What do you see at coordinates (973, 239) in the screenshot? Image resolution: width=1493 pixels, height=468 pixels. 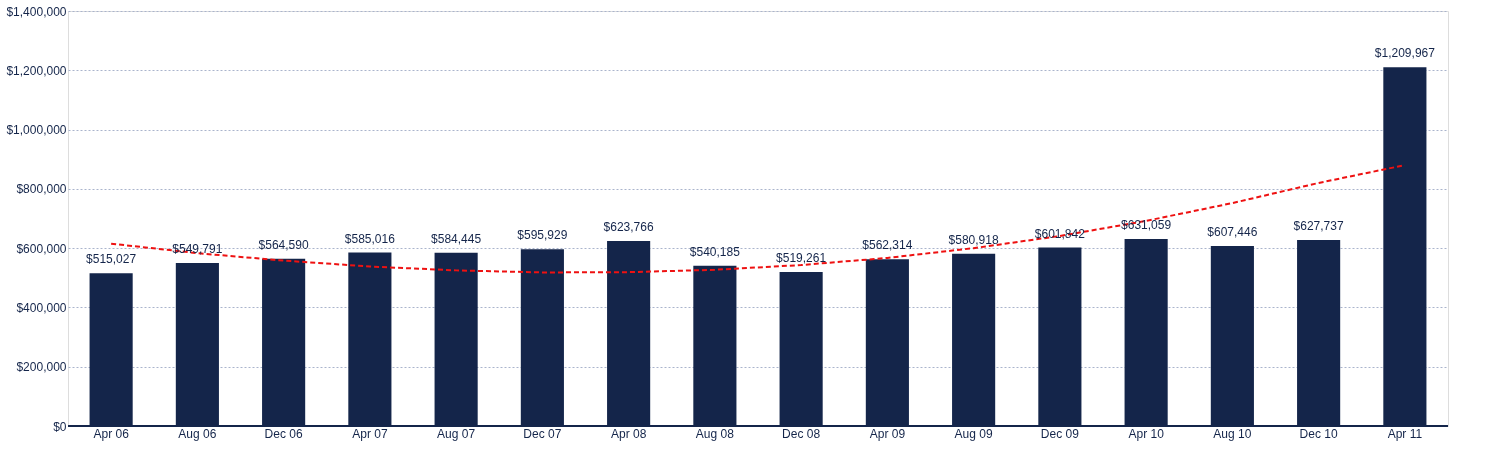 I see `data-label: $580,918` at bounding box center [973, 239].